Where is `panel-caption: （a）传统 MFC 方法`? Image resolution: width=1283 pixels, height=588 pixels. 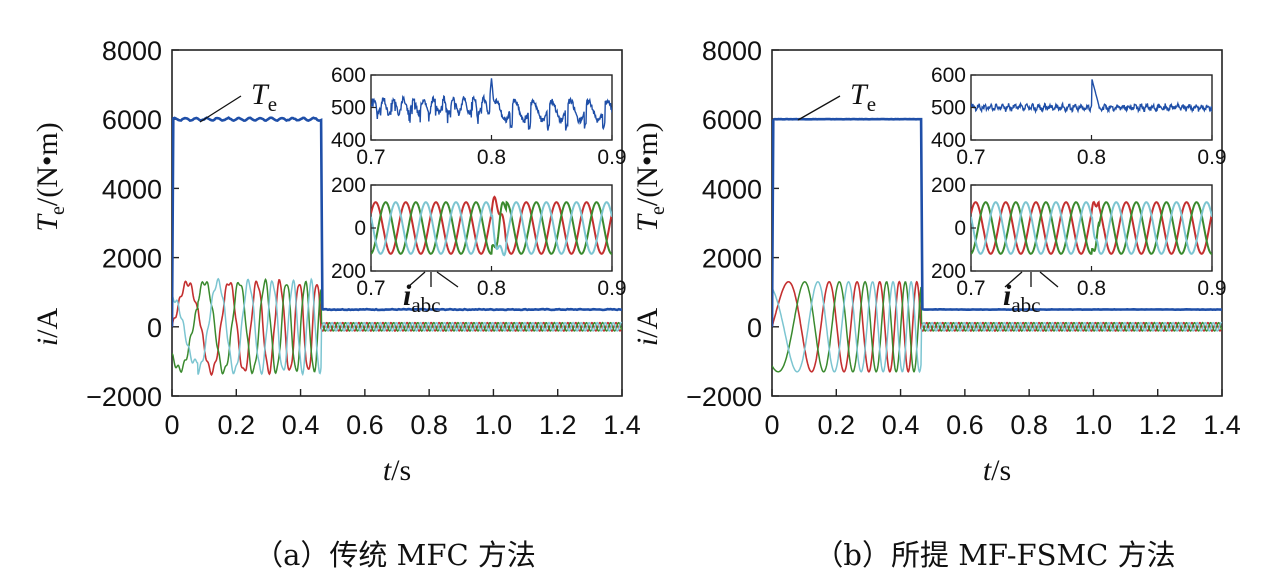
panel-caption: （a）传统 MFC 方法 is located at coordinates (395, 555).